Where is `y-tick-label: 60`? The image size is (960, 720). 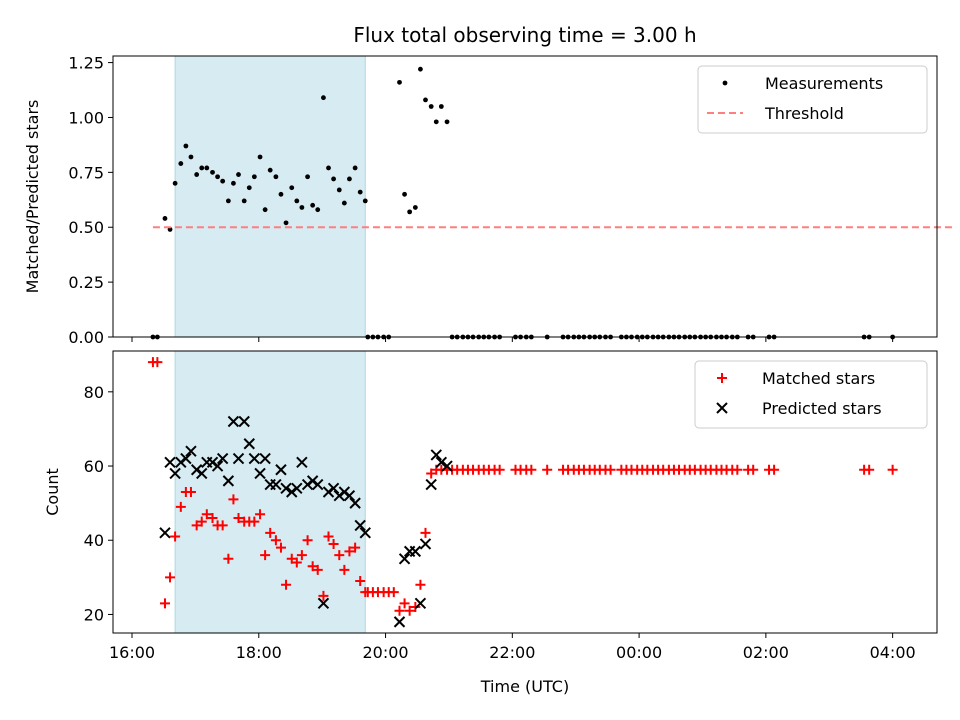 y-tick-label: 60 is located at coordinates (94, 466).